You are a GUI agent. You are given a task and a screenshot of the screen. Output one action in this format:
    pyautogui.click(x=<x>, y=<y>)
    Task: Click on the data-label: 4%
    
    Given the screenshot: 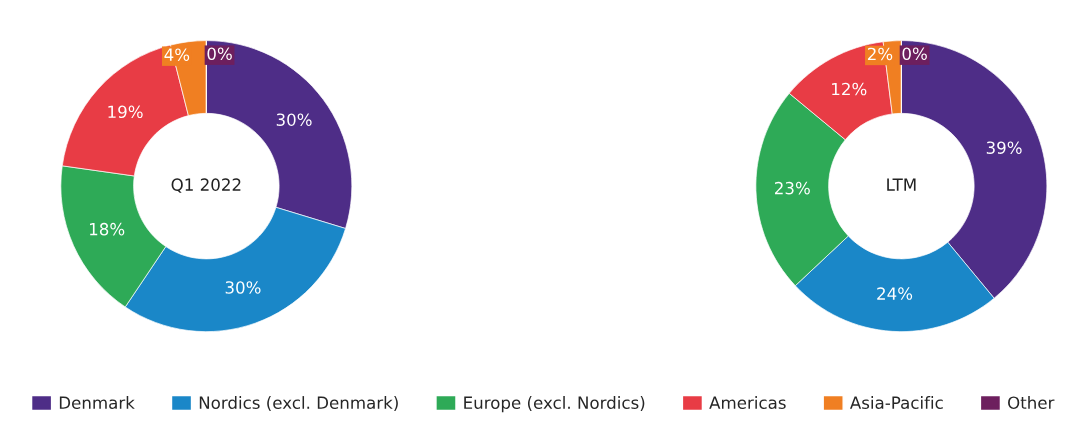 What is the action you would take?
    pyautogui.click(x=177, y=55)
    